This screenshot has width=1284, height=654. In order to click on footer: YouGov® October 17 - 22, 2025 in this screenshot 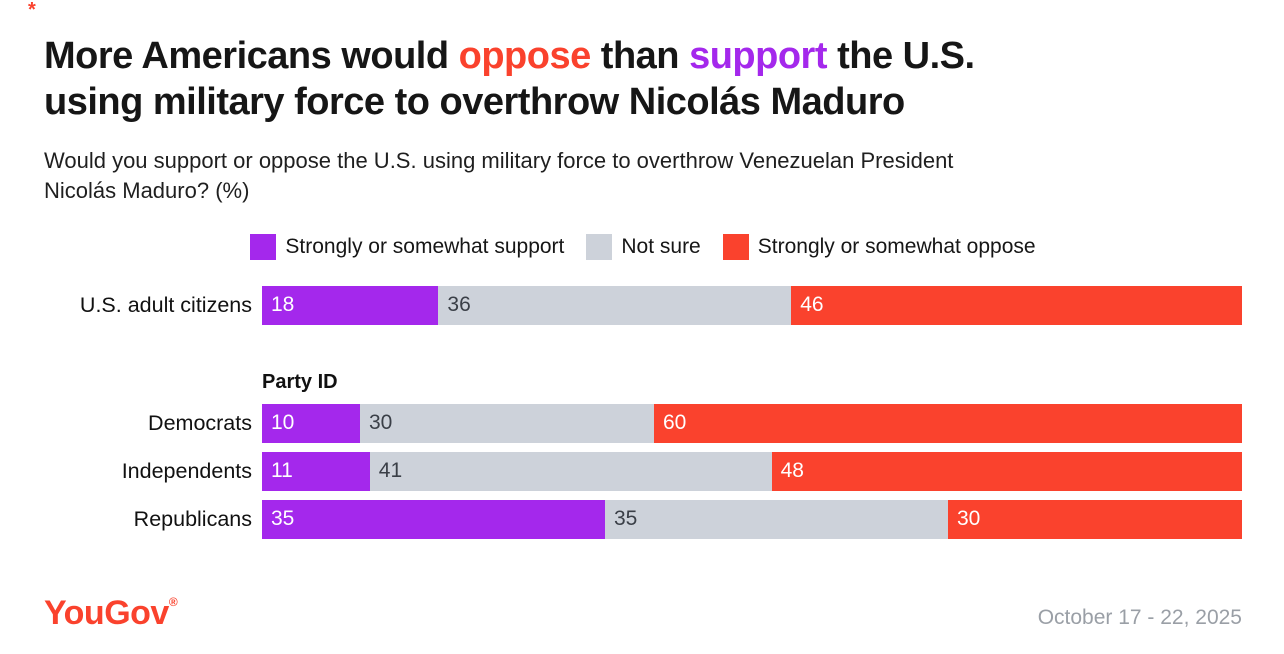, I will do `click(643, 613)`.